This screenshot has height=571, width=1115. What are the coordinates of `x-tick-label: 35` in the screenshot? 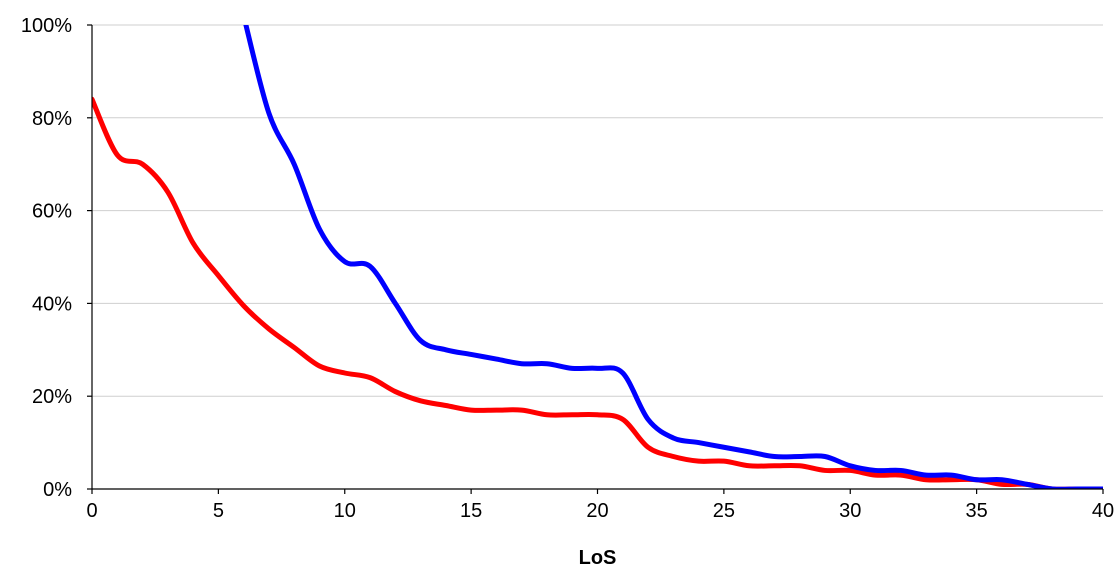 It's located at (977, 511).